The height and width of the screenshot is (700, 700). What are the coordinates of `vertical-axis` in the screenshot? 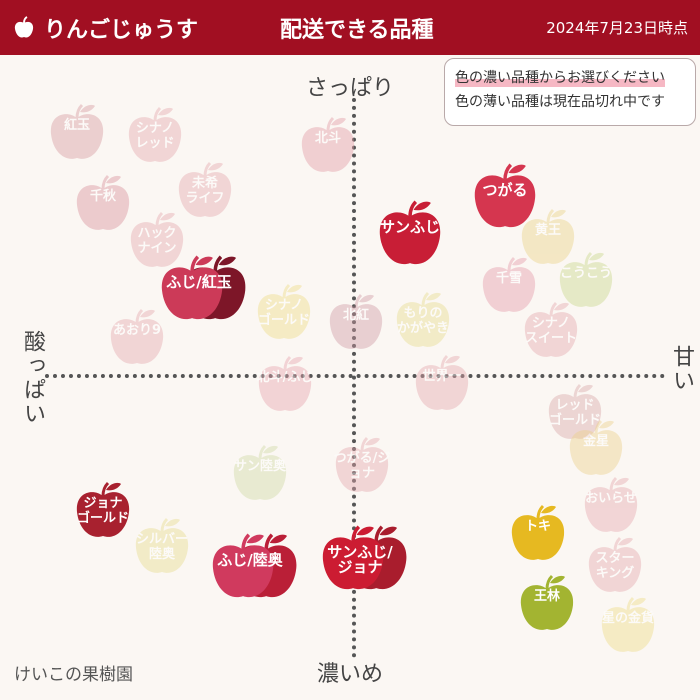 It's located at (354, 378).